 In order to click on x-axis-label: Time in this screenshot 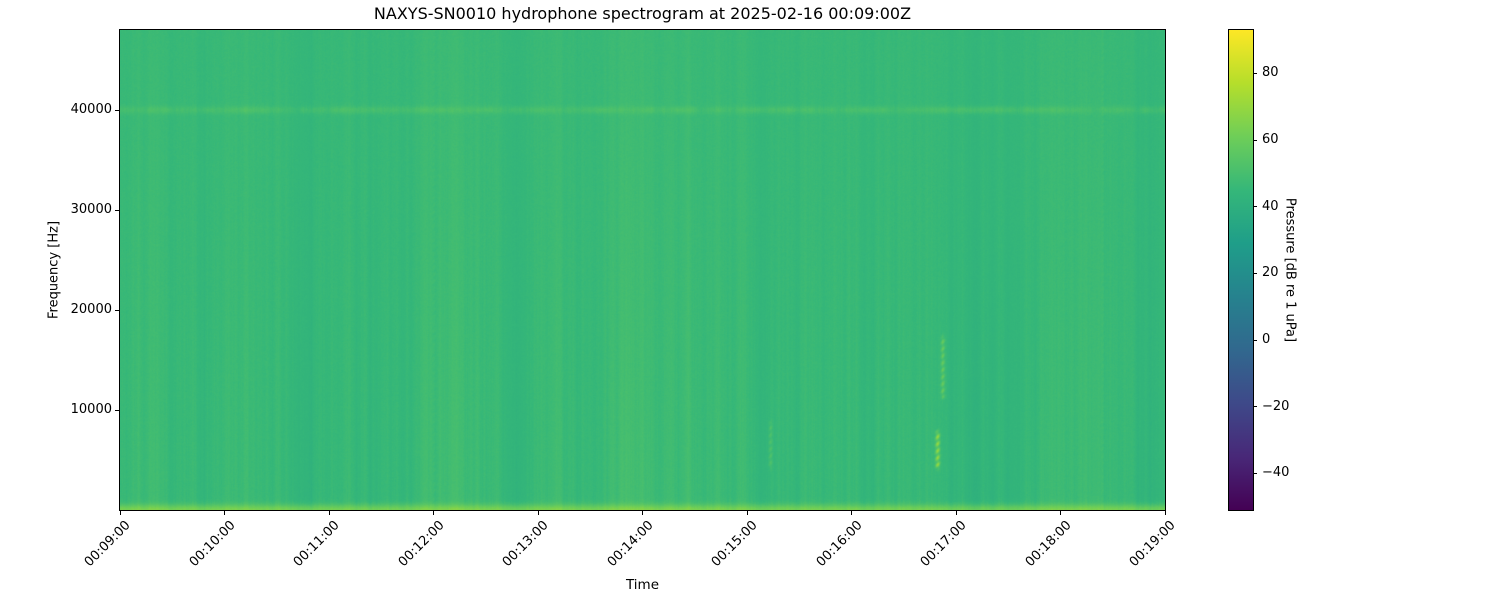, I will do `click(642, 585)`.